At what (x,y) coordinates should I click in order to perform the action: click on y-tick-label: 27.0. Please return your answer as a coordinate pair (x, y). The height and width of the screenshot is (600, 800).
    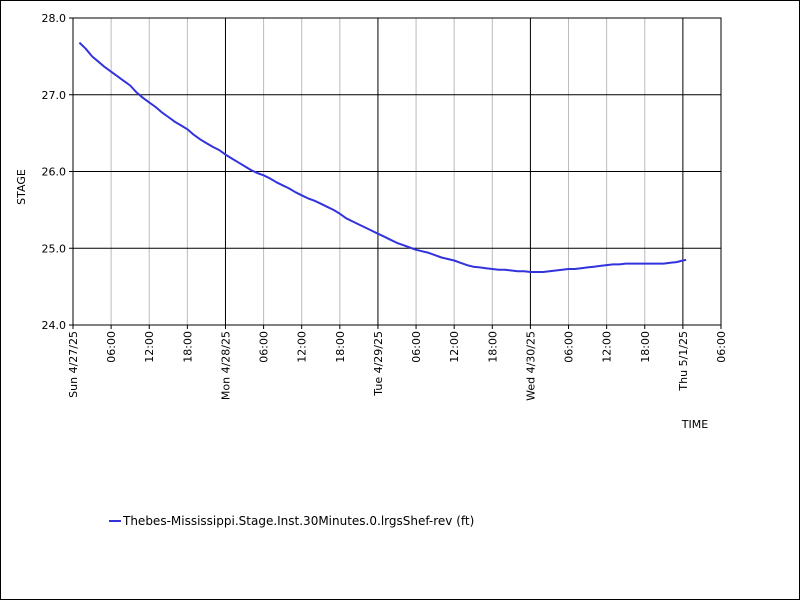
    Looking at the image, I should click on (54, 95).